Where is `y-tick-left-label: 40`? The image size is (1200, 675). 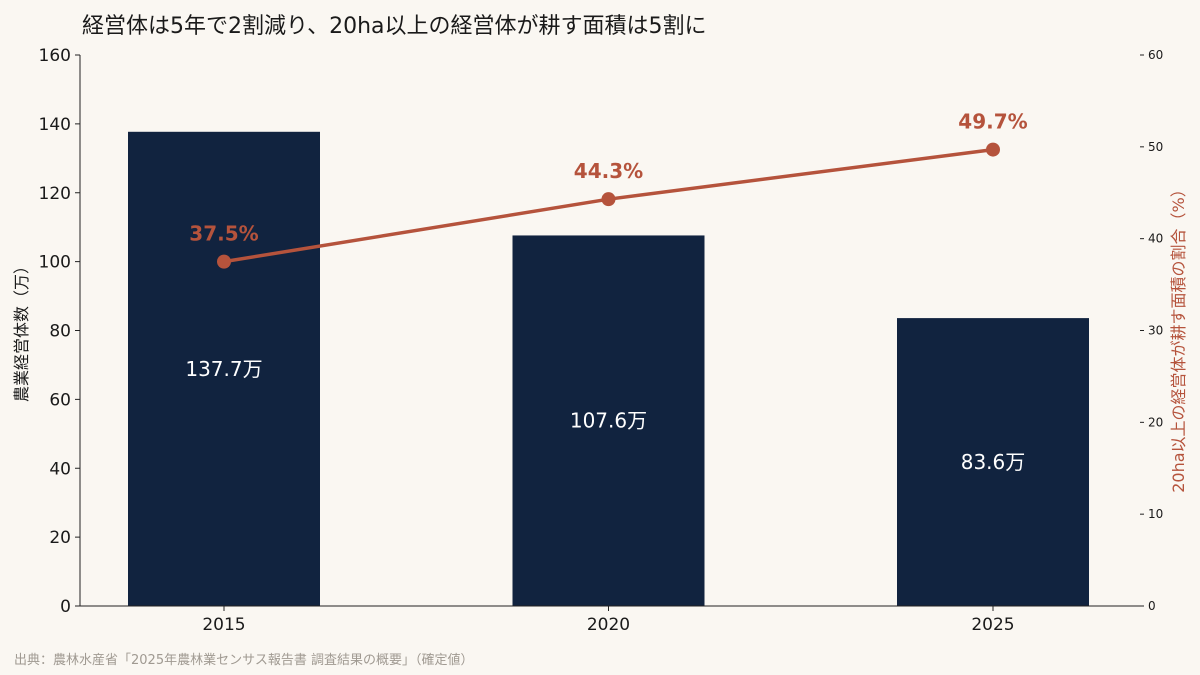
y-tick-left-label: 40 is located at coordinates (60, 469).